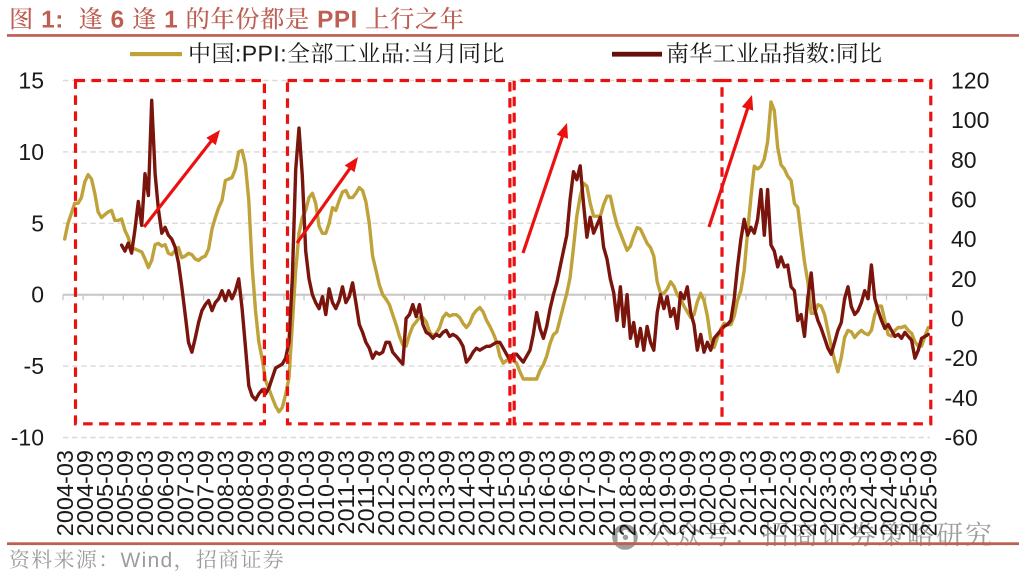 The image size is (1024, 577). I want to click on svg-text: 2015-09, so click(527, 493).